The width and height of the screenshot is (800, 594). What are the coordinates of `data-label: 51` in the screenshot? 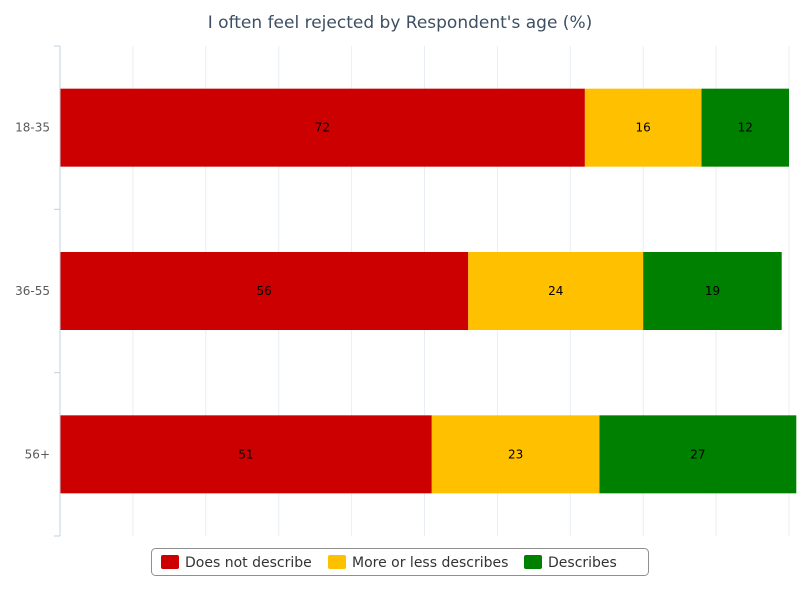 It's located at (245, 454).